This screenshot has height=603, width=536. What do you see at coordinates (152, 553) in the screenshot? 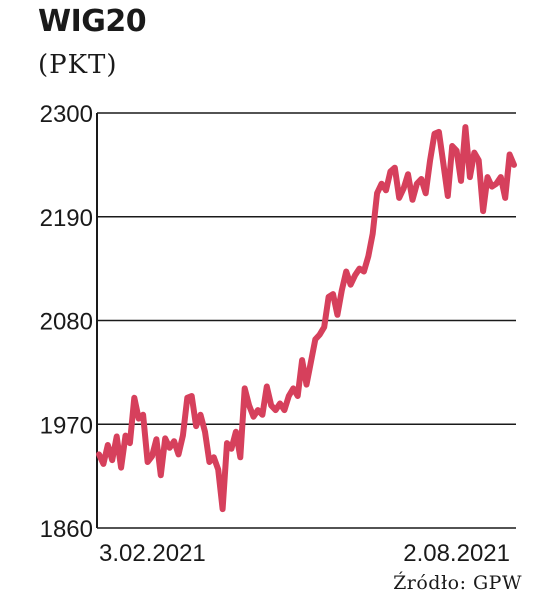
I see `x-tick-label: 3.02.2021` at bounding box center [152, 553].